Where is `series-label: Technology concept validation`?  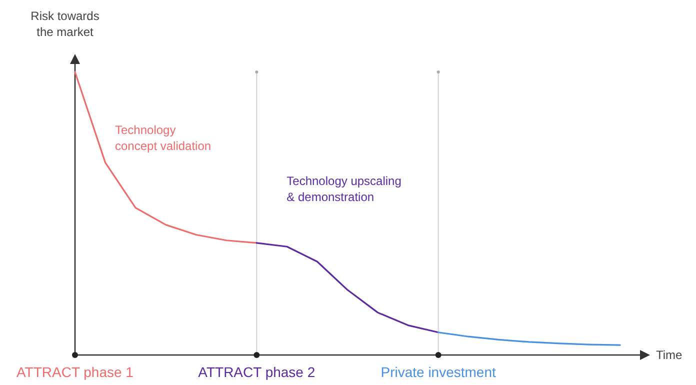 series-label: Technology concept validation is located at coordinates (163, 138).